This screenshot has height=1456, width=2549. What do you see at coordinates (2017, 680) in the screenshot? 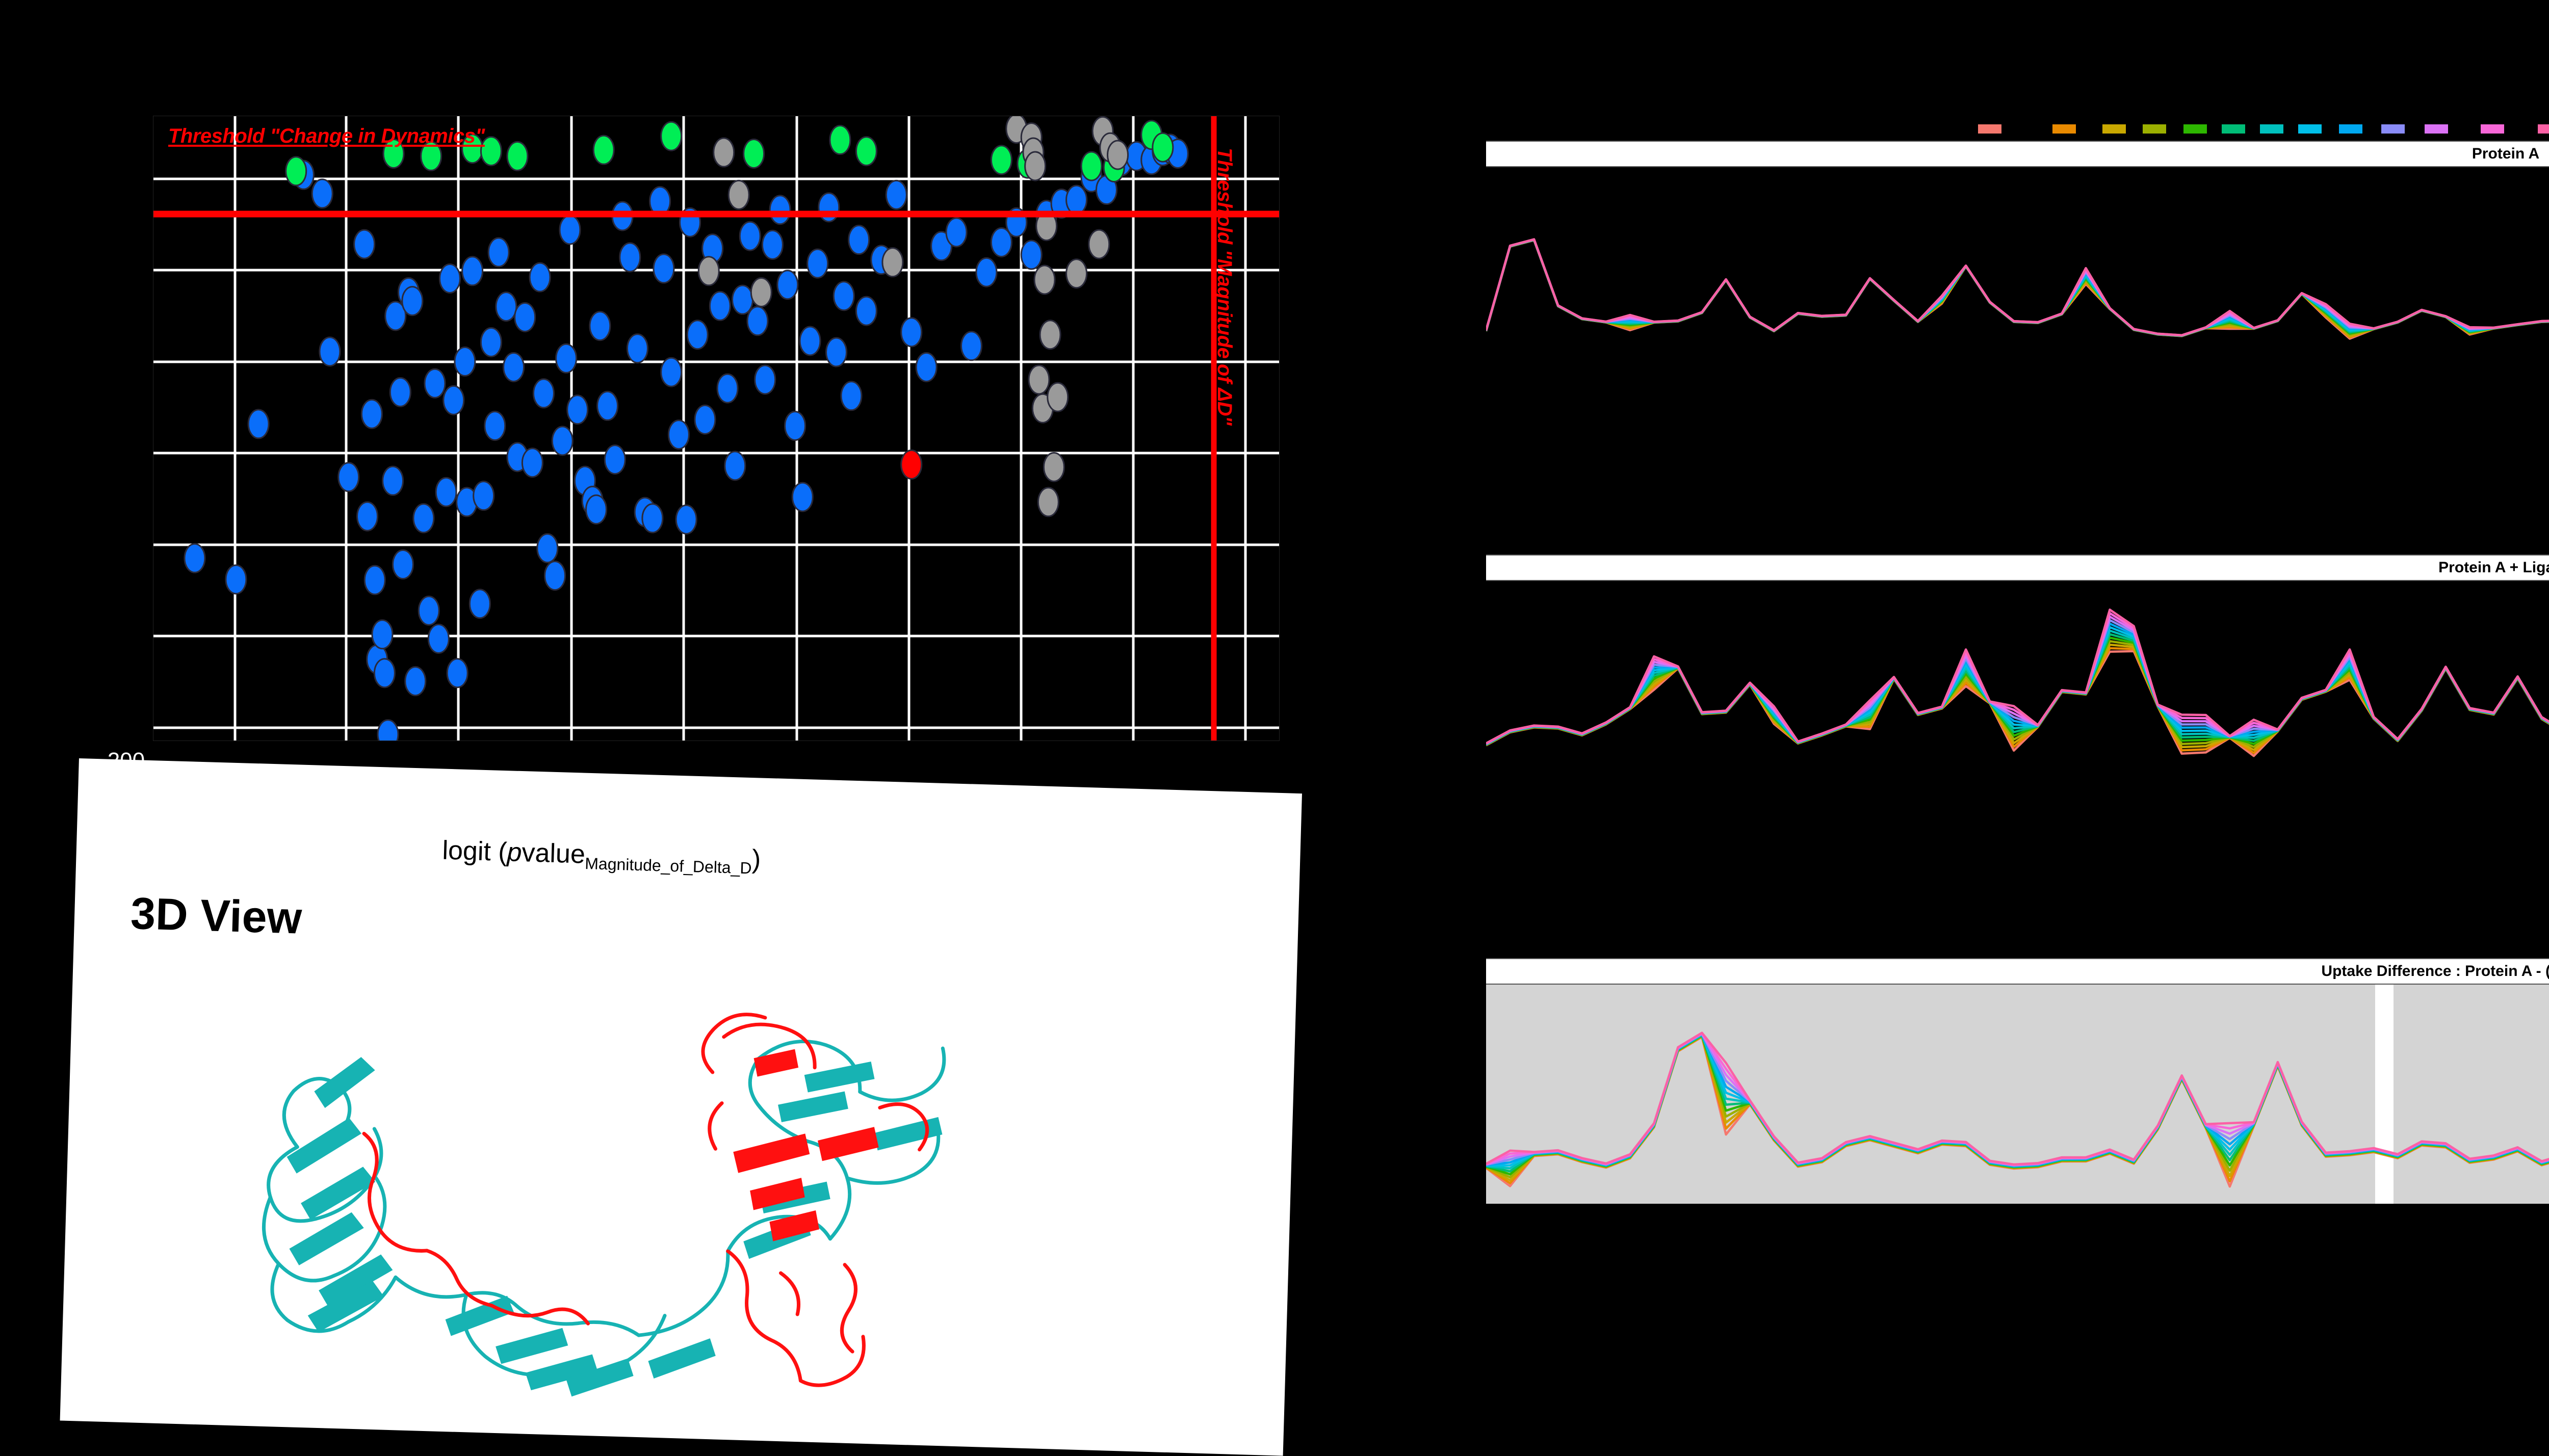
I see `chart-canvas-protein-a-ligand` at bounding box center [2017, 680].